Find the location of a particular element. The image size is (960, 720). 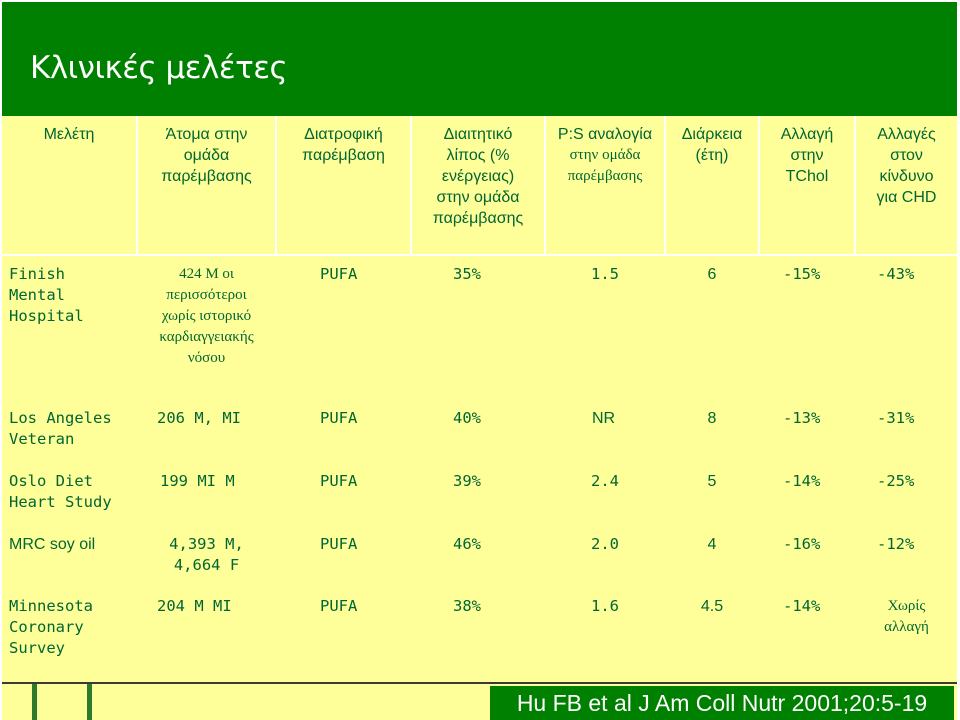

table-row-duration: 6 is located at coordinates (712, 274).